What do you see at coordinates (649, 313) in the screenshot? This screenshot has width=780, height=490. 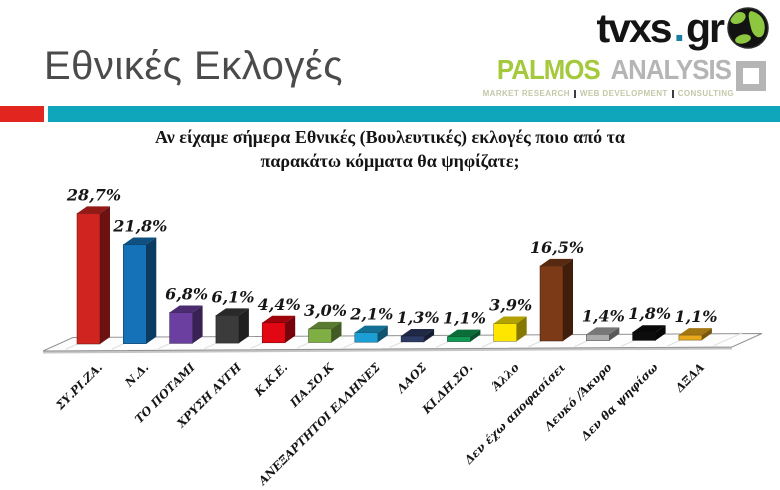 I see `bar-value-label-12: 1,8%` at bounding box center [649, 313].